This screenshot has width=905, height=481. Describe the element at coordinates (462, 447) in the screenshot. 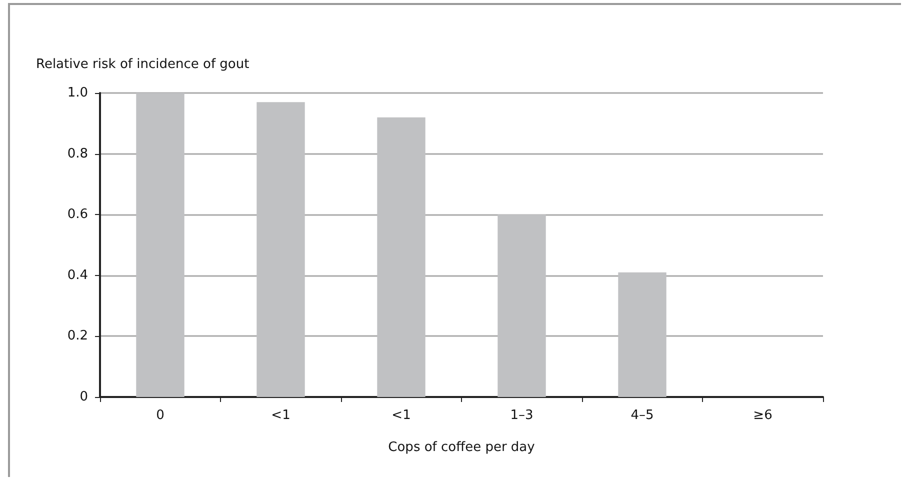

I see `x-axis-title: Cops of coffee per day` at that location.